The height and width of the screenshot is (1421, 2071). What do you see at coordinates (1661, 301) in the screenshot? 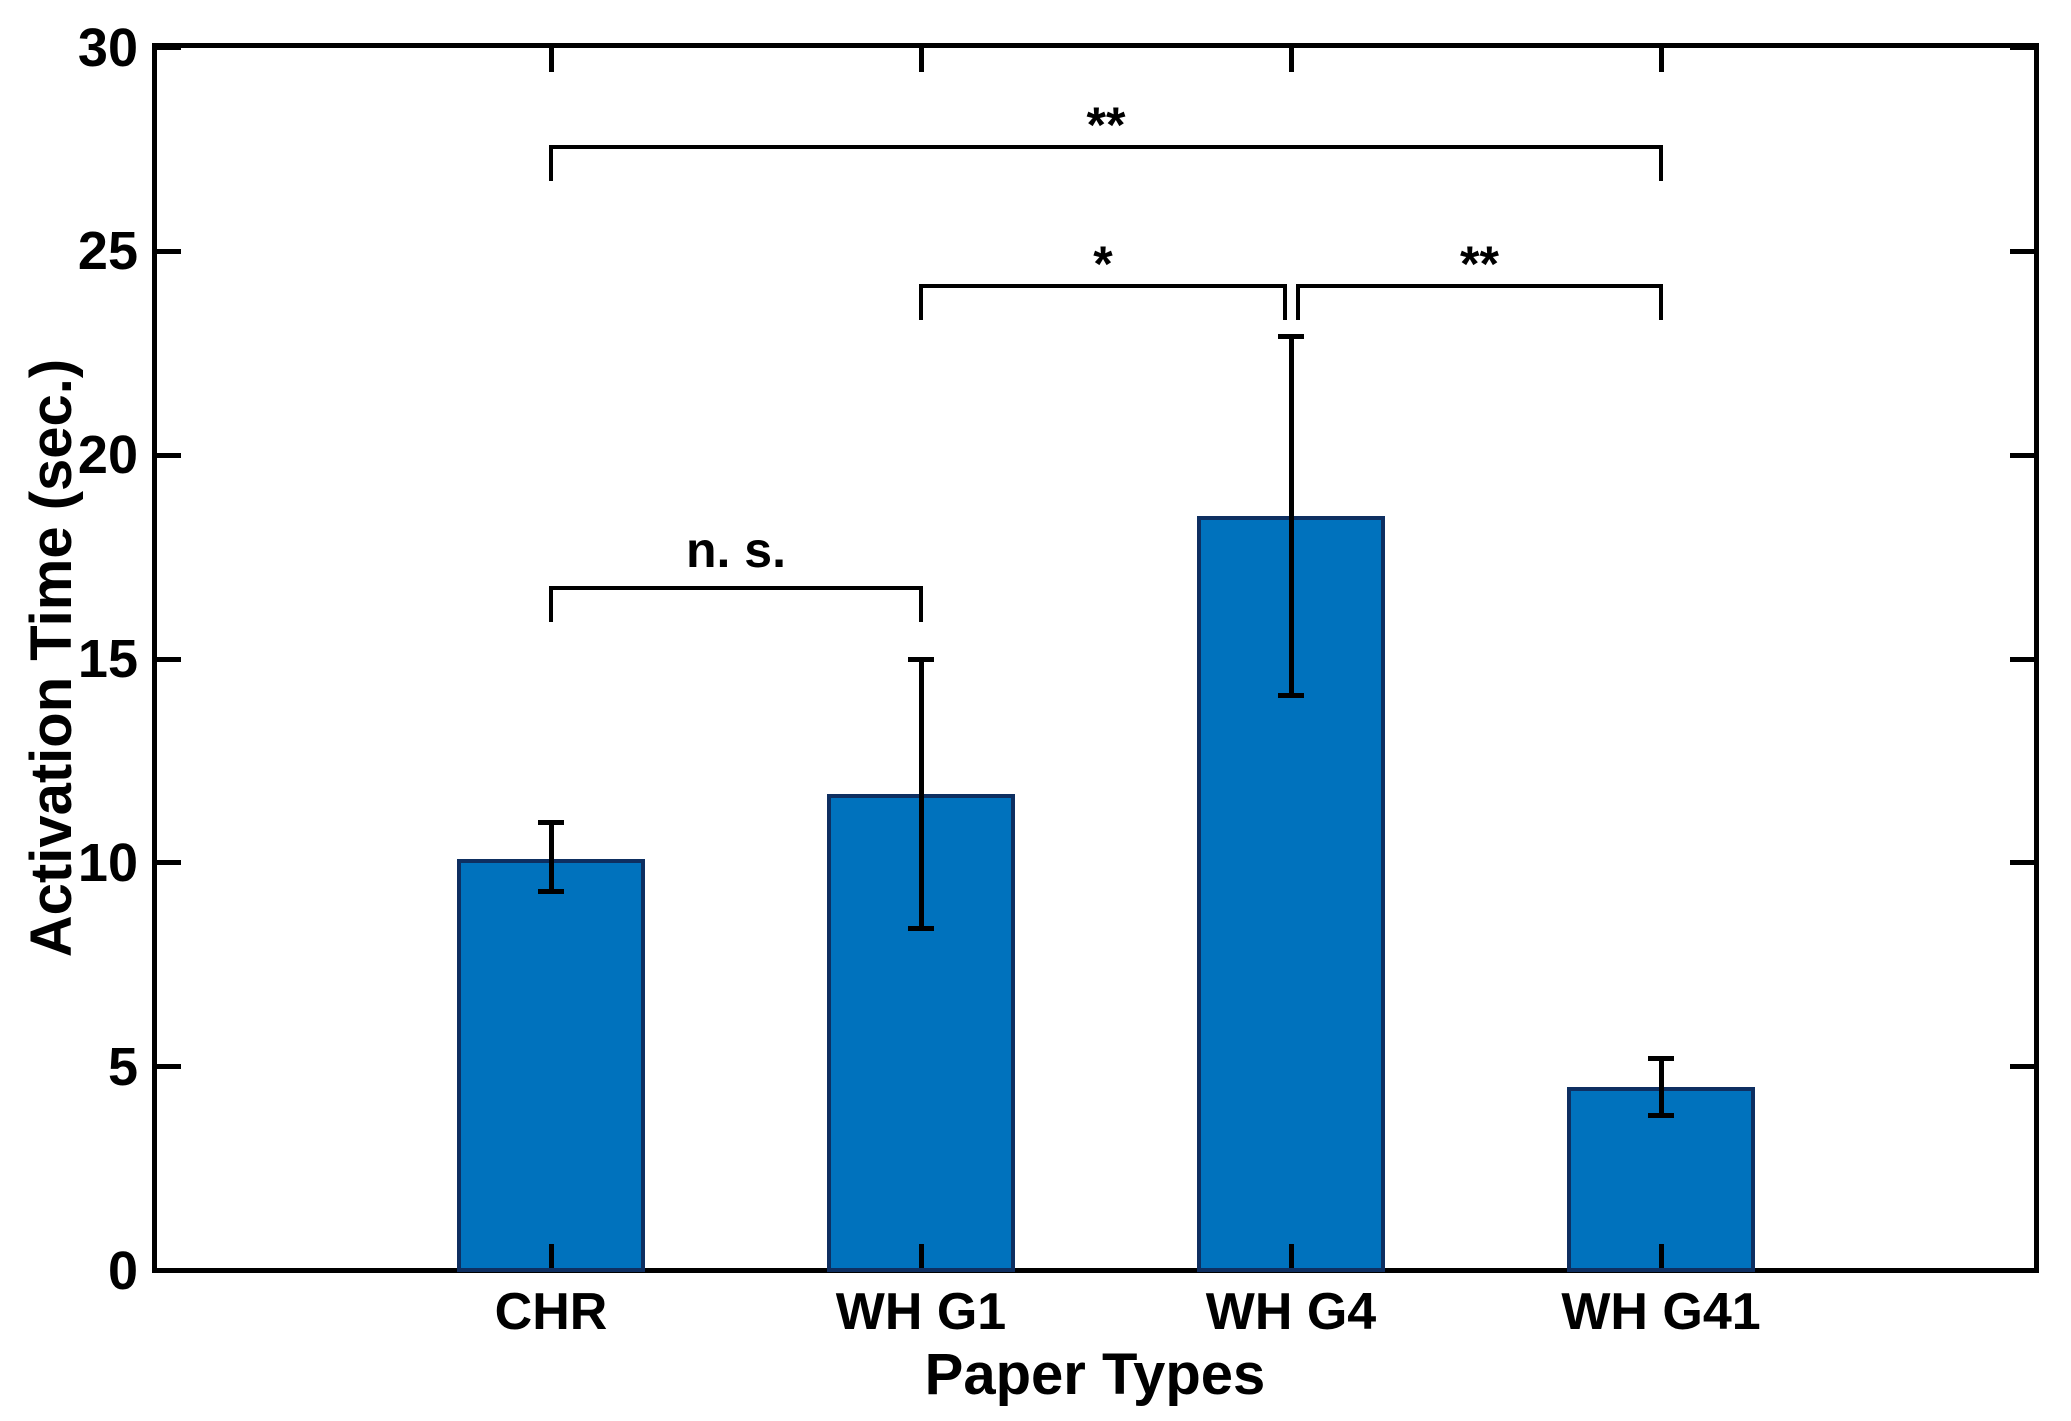
I see `sig-bracket-2-right` at bounding box center [1661, 301].